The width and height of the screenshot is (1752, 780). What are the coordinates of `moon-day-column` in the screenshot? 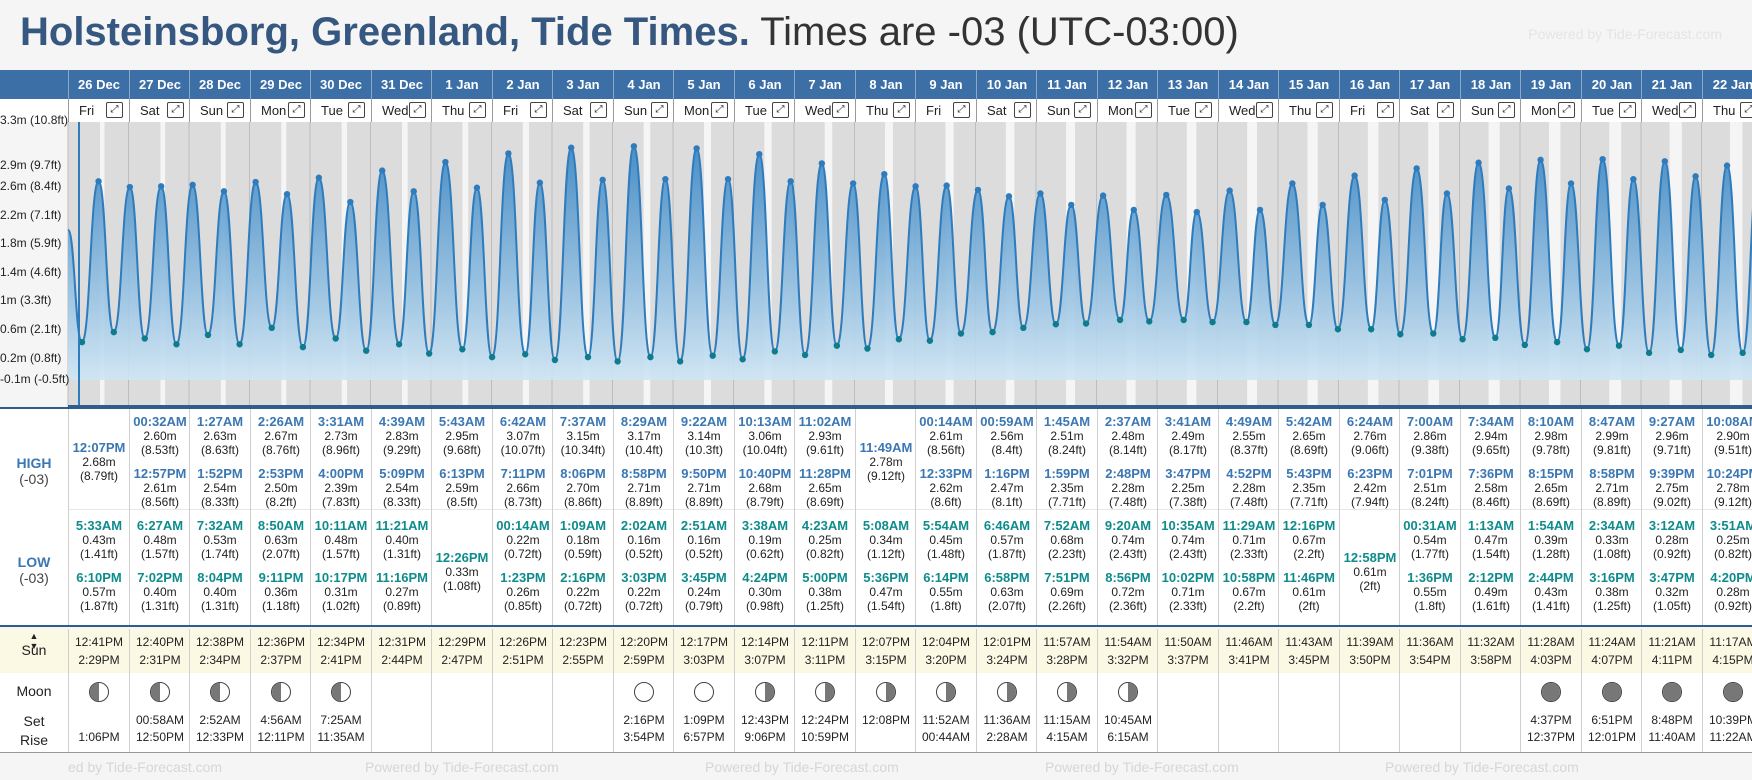 It's located at (522, 712).